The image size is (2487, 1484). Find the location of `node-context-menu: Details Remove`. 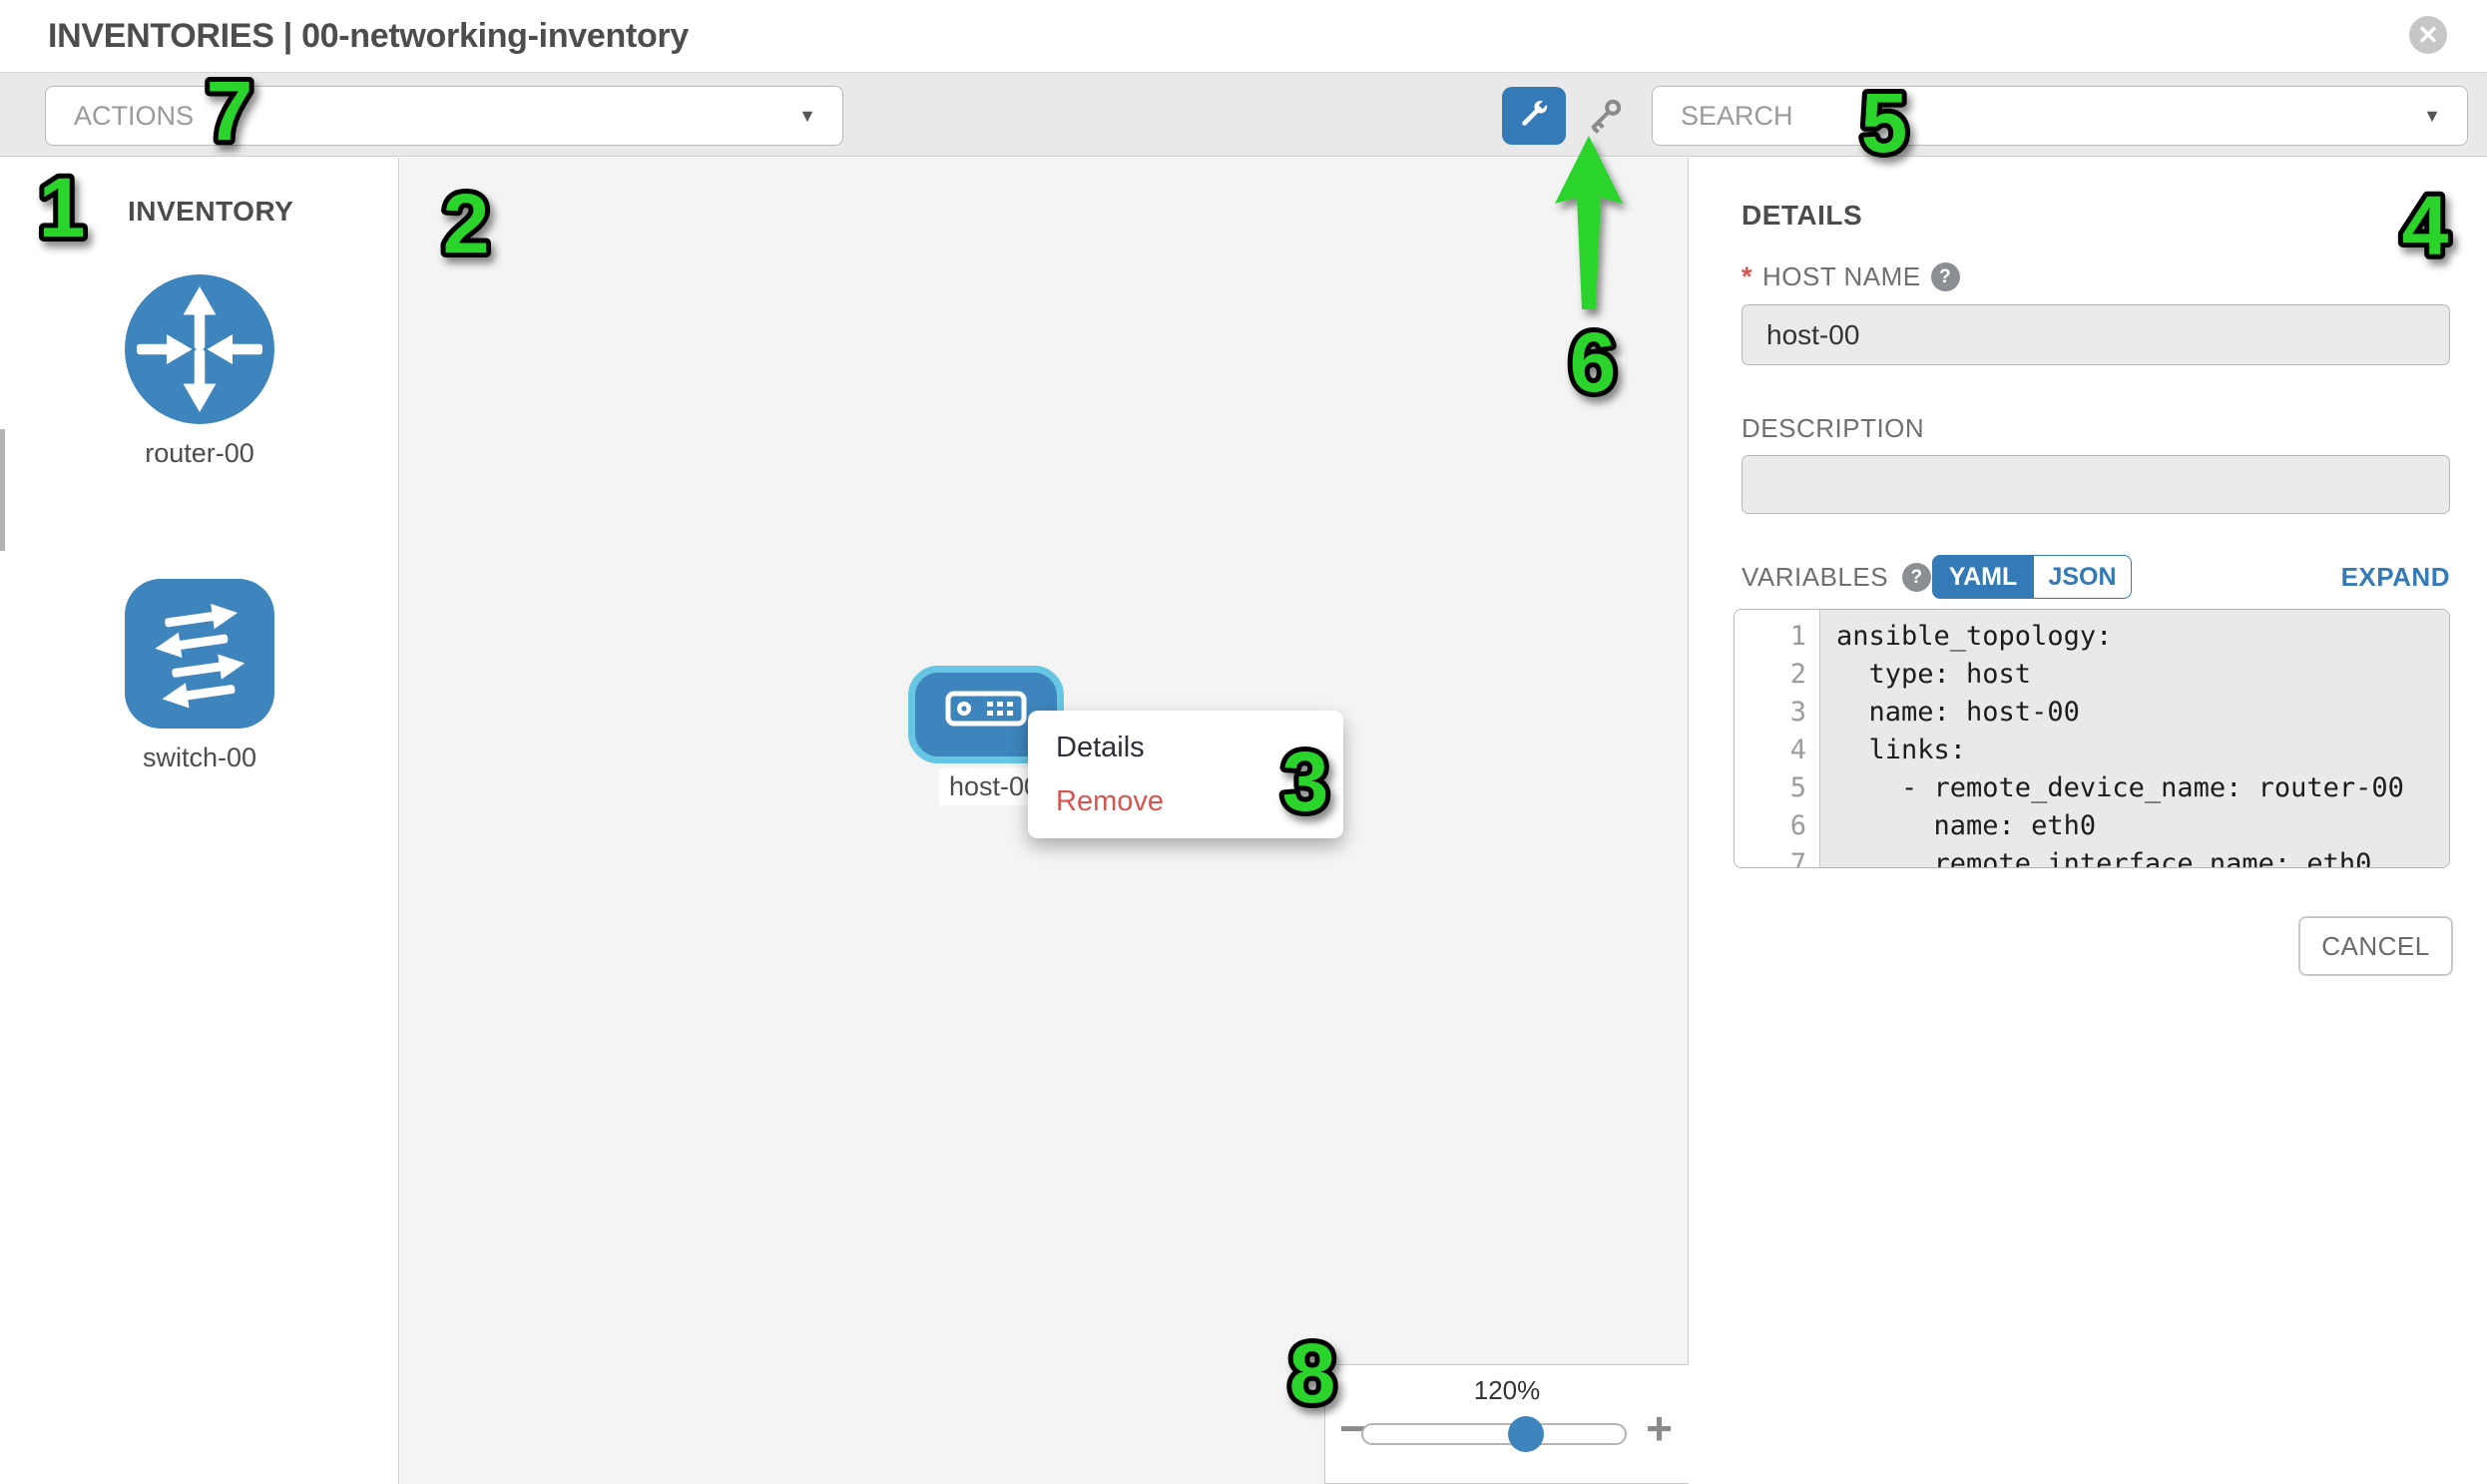

node-context-menu: Details Remove is located at coordinates (1186, 774).